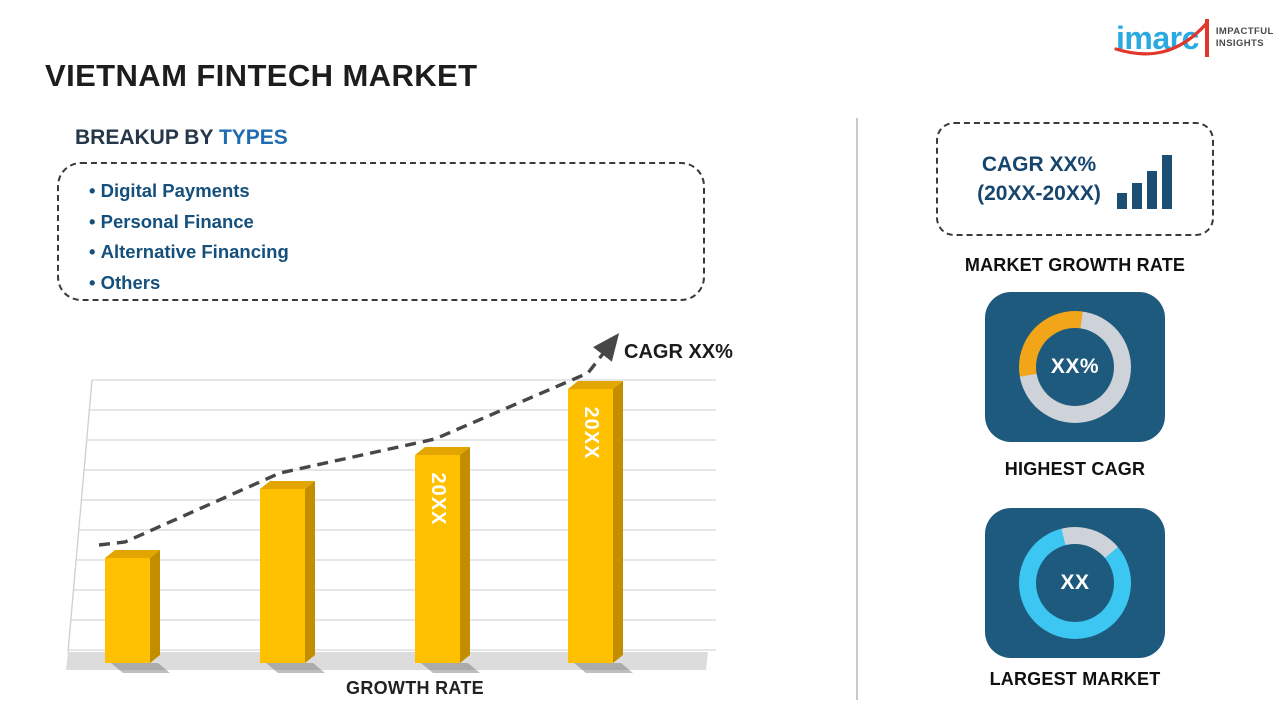 This screenshot has height=720, width=1280. I want to click on type-item: Digital Payments, so click(396, 191).